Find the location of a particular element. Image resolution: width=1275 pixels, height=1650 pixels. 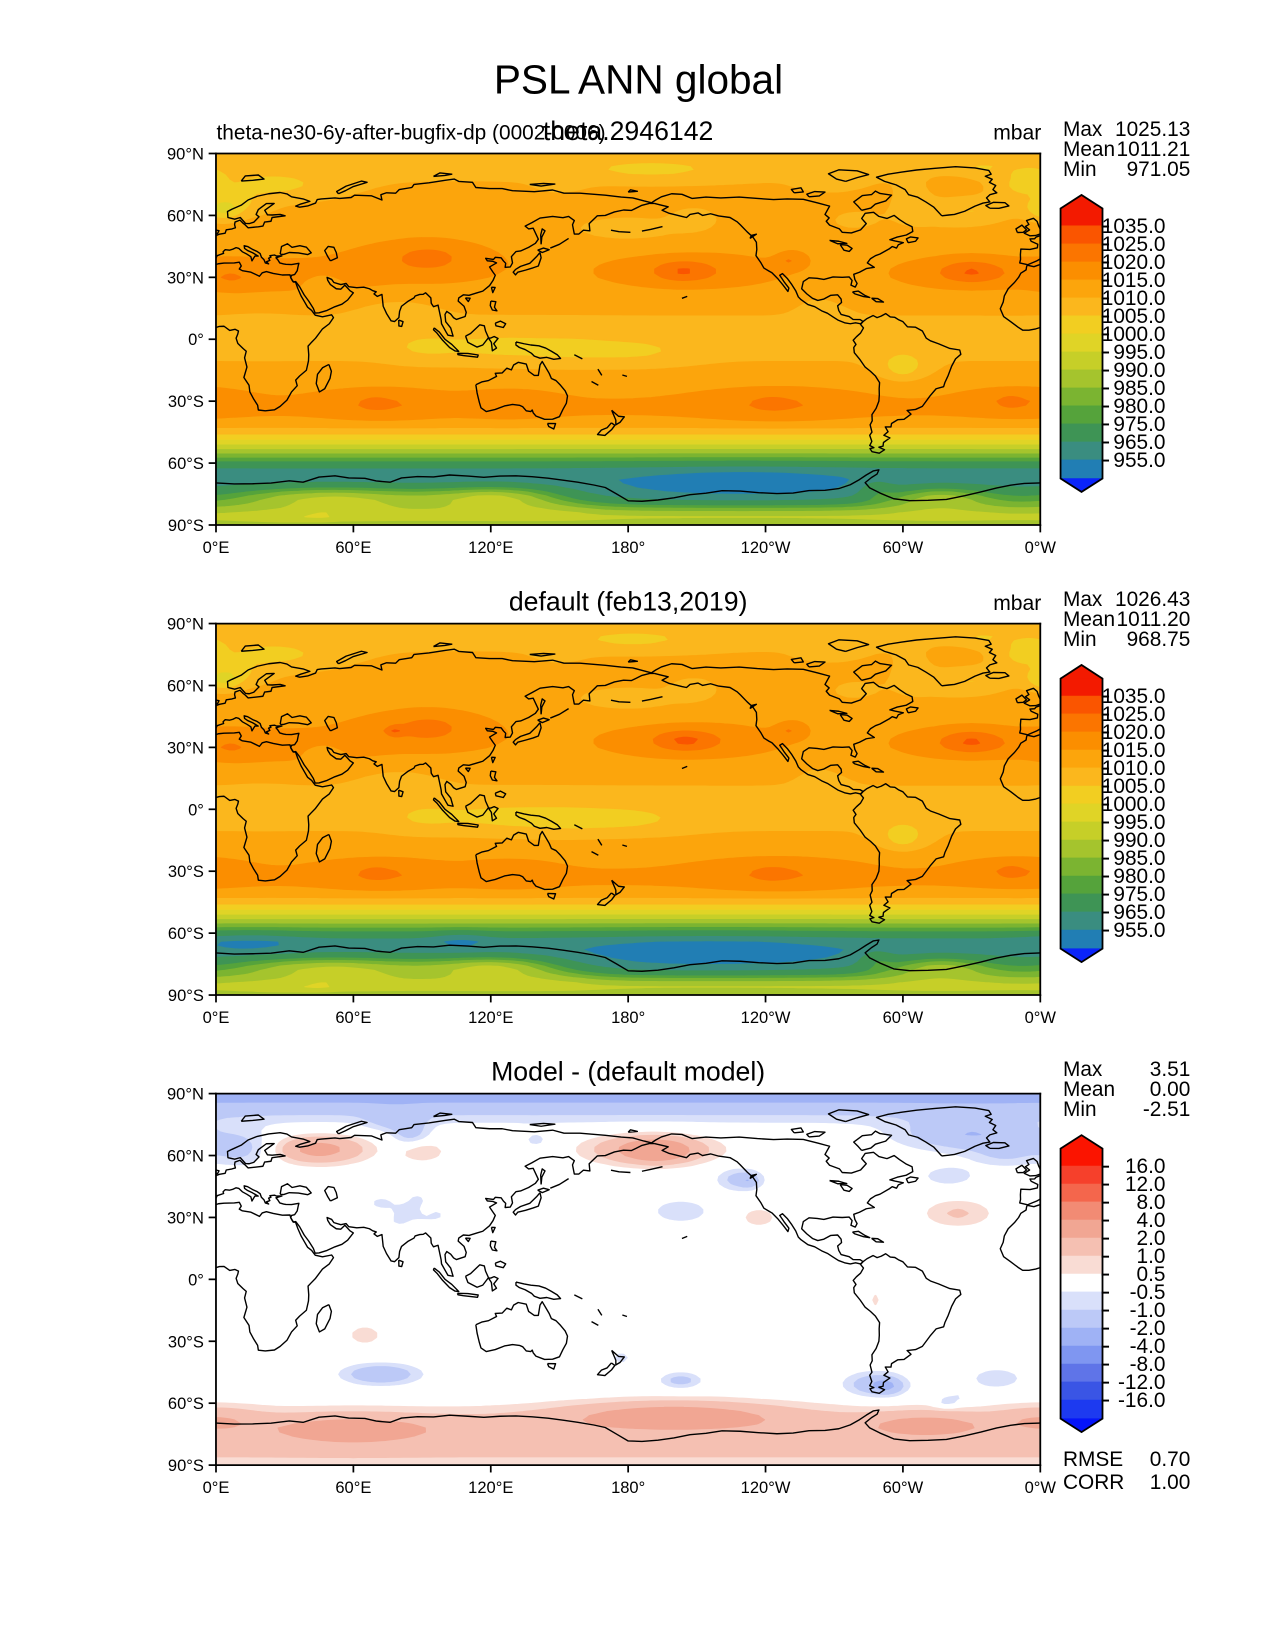

svg-text: CORR is located at coordinates (1093, 1482).